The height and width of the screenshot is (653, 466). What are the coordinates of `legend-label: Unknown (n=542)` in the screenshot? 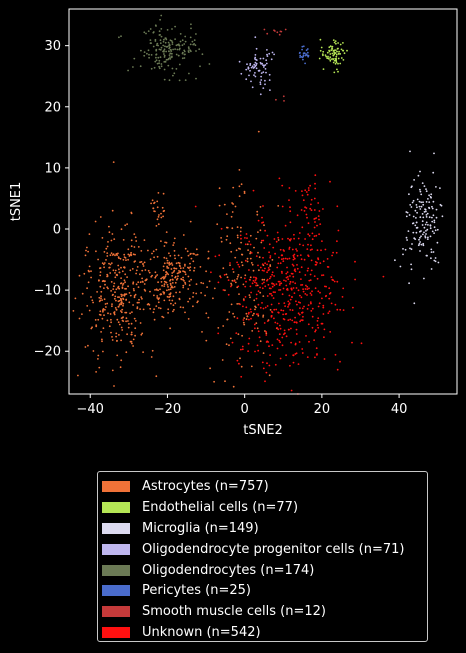 It's located at (201, 633).